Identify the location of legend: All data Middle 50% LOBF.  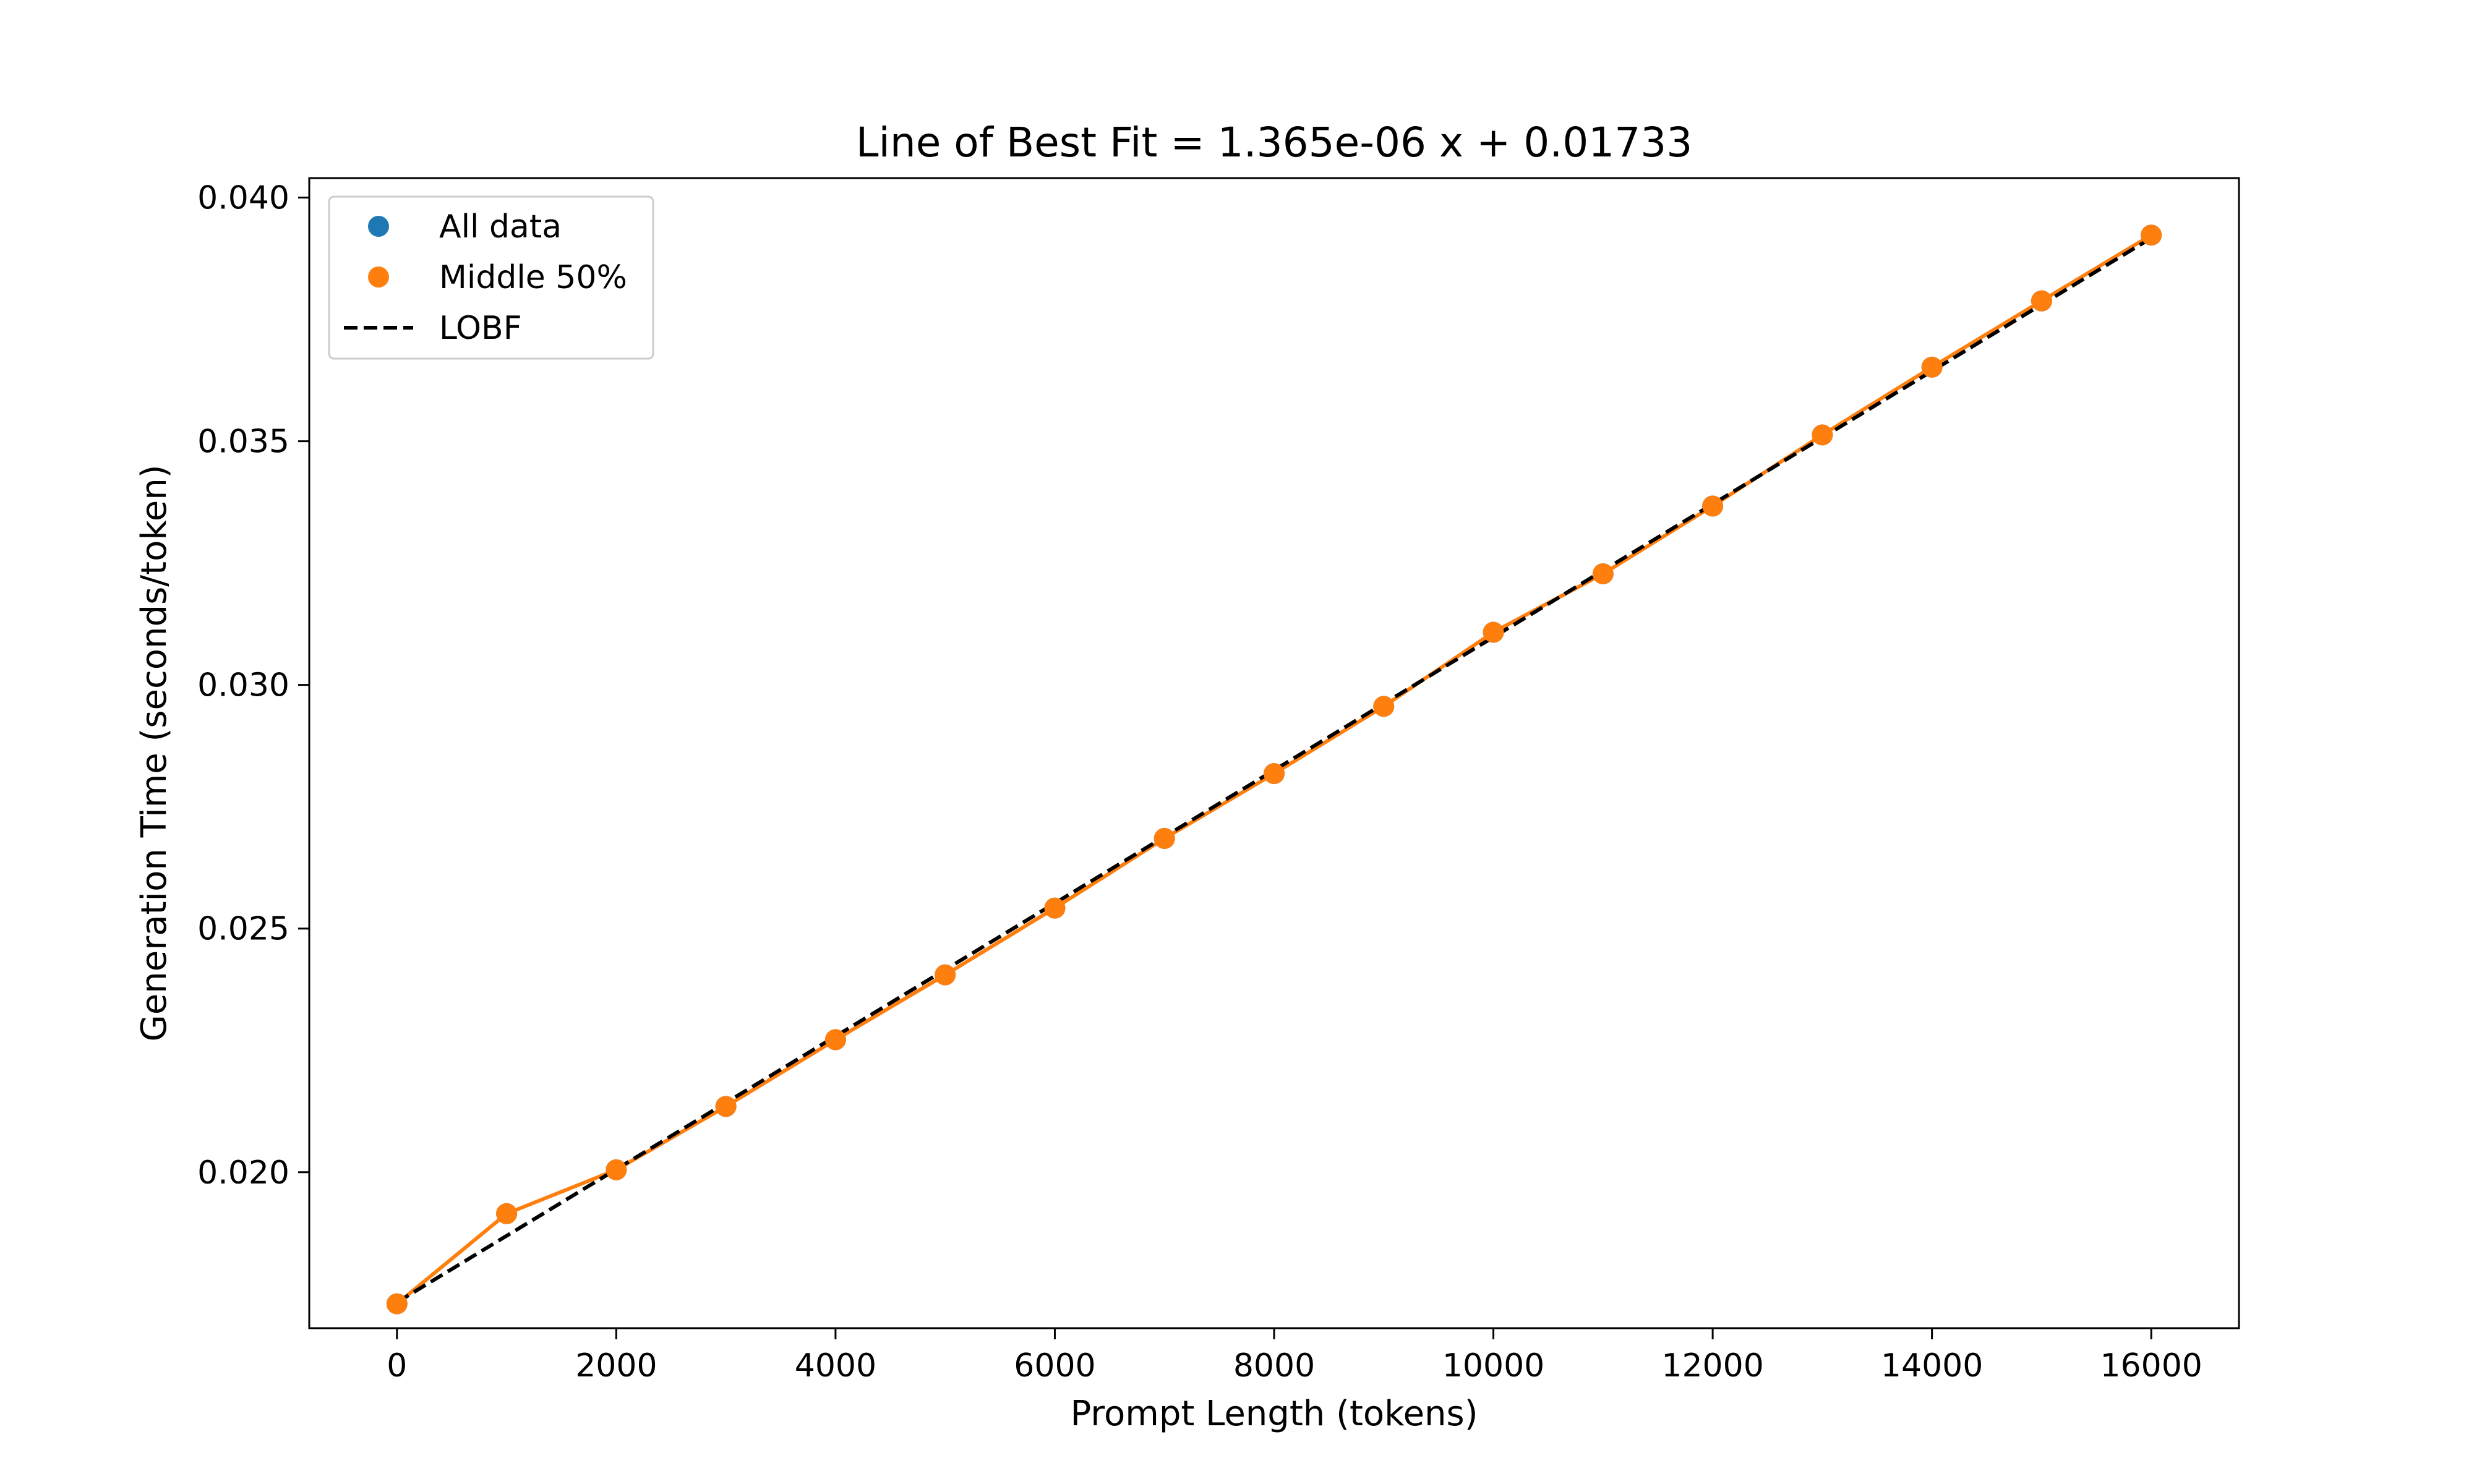
(491, 277).